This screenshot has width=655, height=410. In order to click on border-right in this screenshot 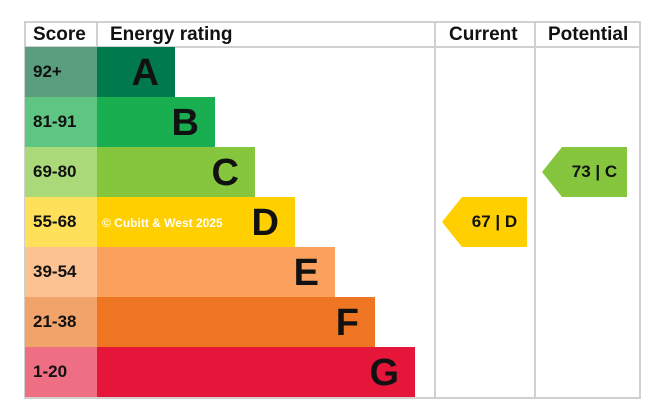, I will do `click(640, 210)`.